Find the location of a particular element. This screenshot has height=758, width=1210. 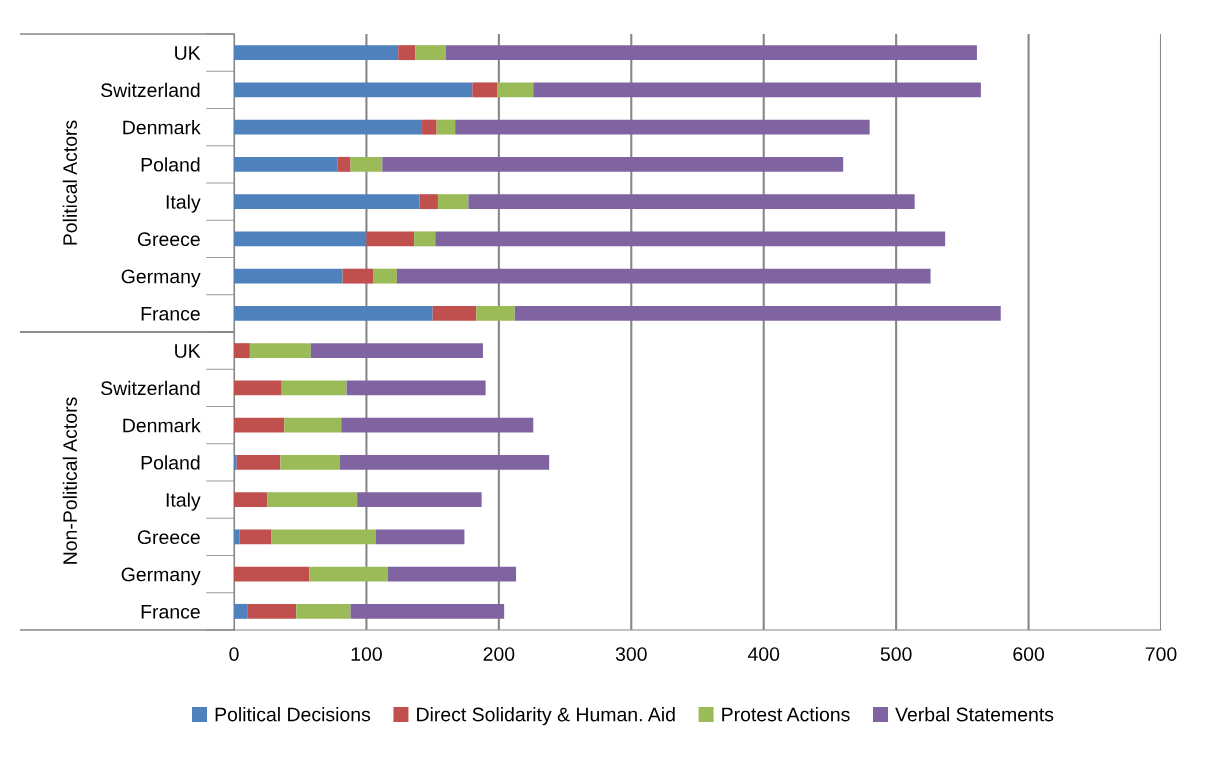

legend-label: Direct Solidarity & Human. Aid is located at coordinates (546, 716).